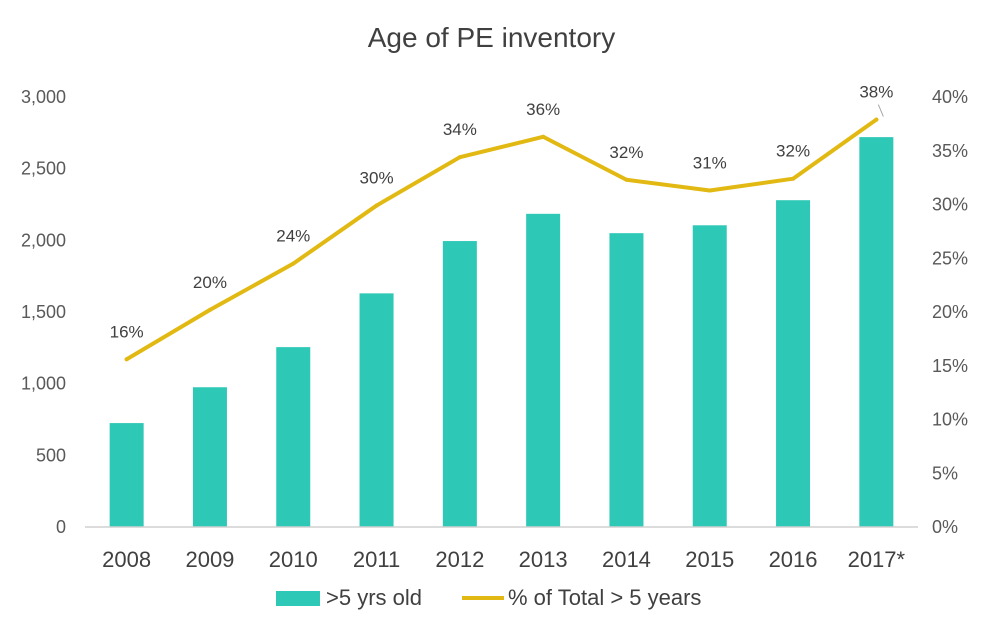 The image size is (983, 632). What do you see at coordinates (374, 597) in the screenshot?
I see `legend-label-bars: >5 yrs old` at bounding box center [374, 597].